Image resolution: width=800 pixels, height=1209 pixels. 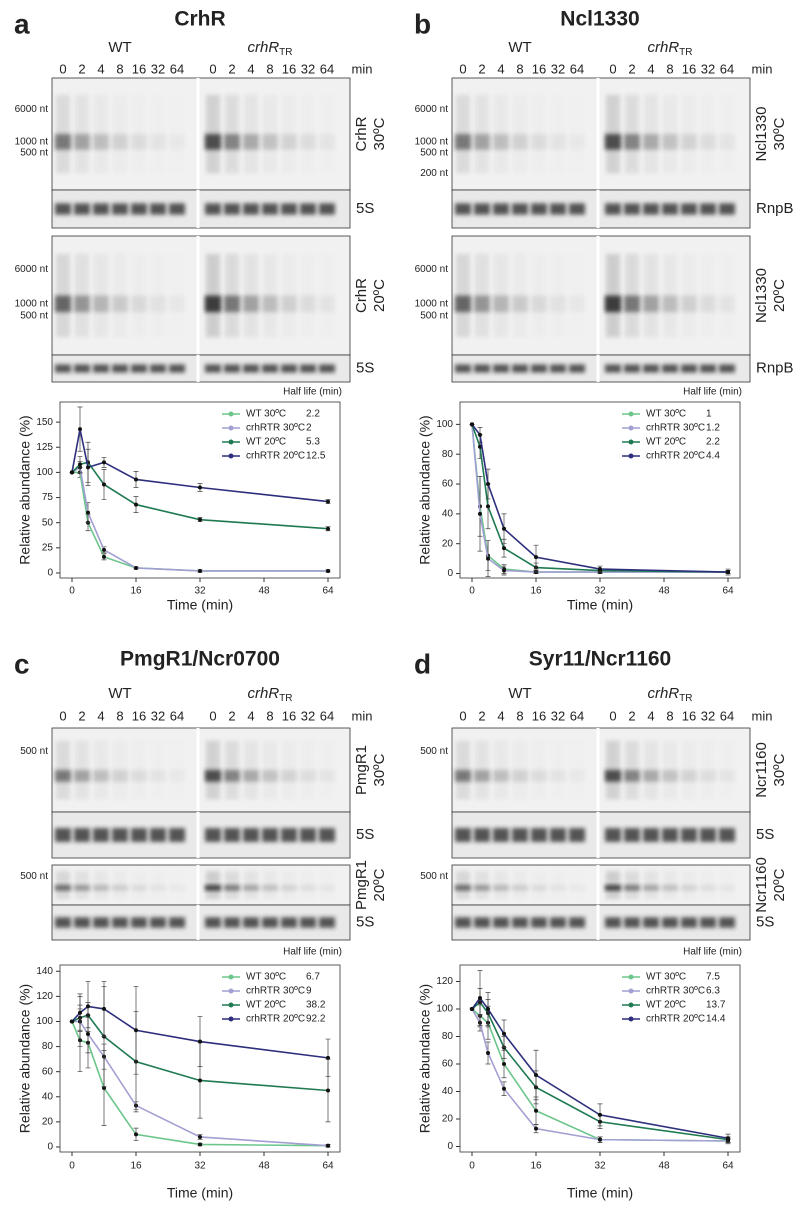 What do you see at coordinates (48, 1046) in the screenshot?
I see `y-tick-label: 80` at bounding box center [48, 1046].